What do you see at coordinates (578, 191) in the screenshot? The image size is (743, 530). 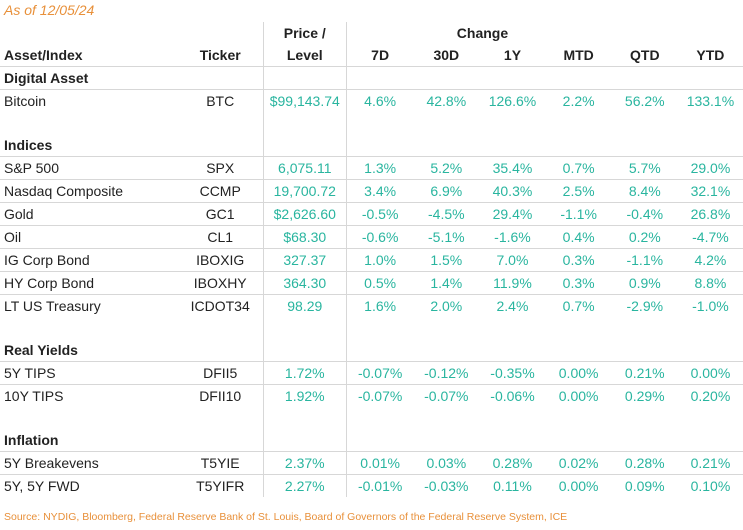 I see `change-mtd: 2.5%` at bounding box center [578, 191].